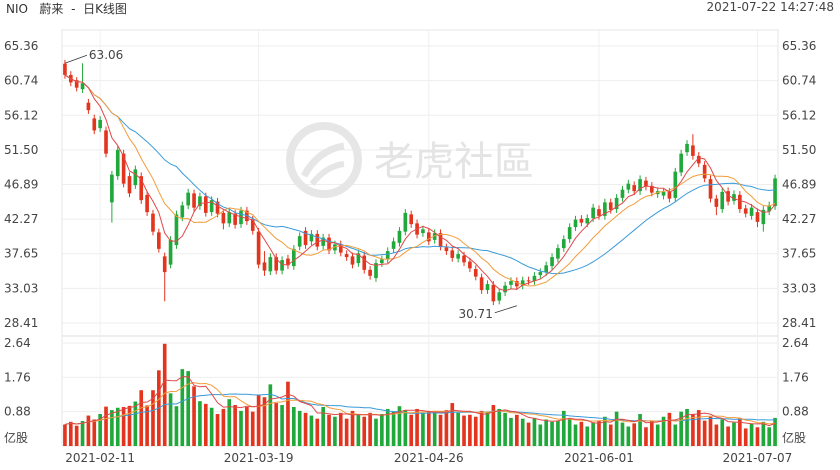  What do you see at coordinates (21, 184) in the screenshot?
I see `price-tick-left: 46.89` at bounding box center [21, 184].